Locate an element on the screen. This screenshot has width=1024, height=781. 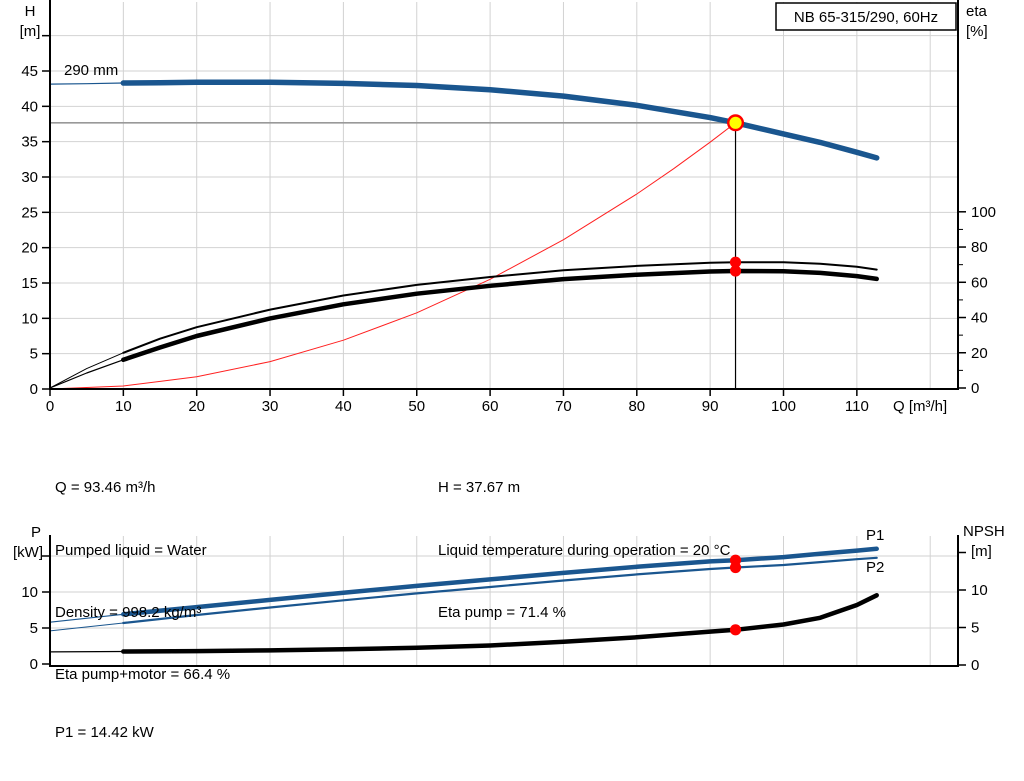
h-tick-label: 20 is located at coordinates (29, 248).